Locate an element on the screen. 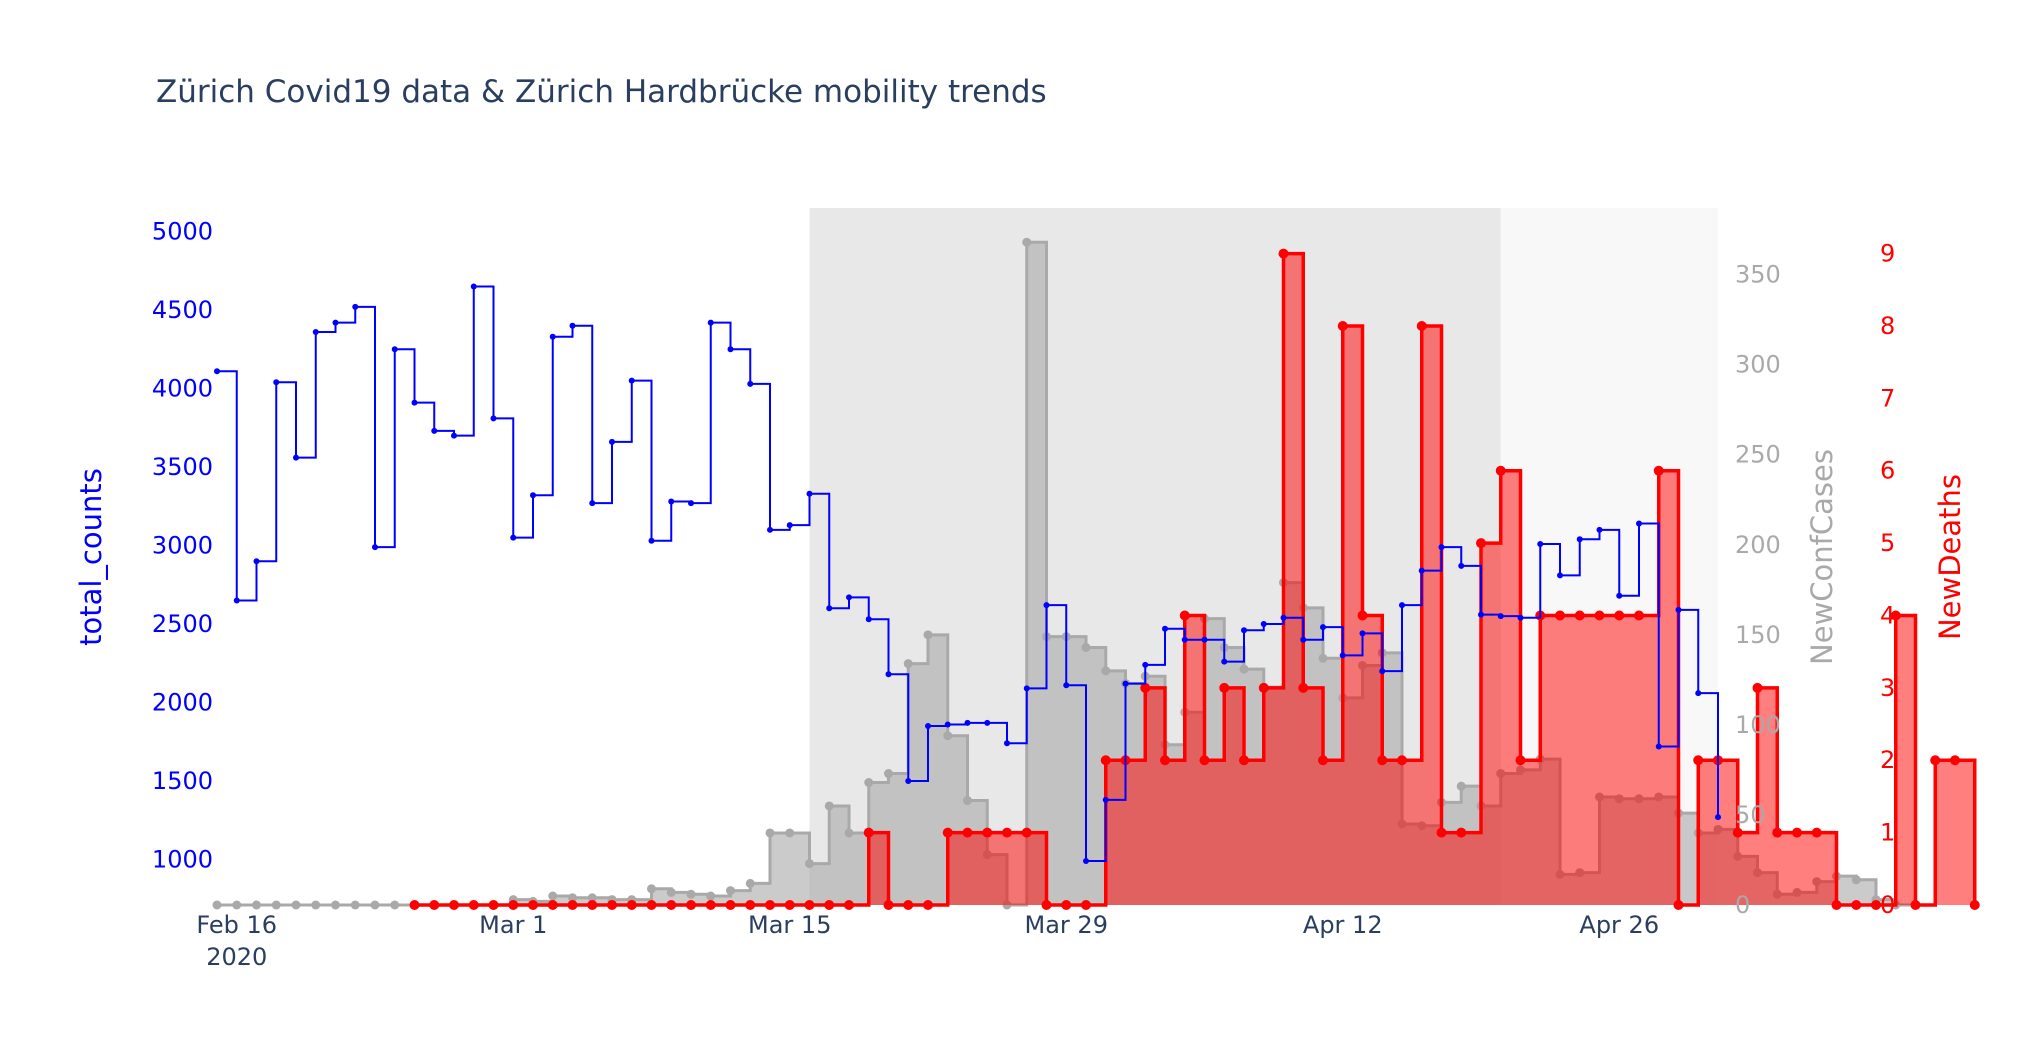  y3-tick-label-2: 2 is located at coordinates (1887, 760).